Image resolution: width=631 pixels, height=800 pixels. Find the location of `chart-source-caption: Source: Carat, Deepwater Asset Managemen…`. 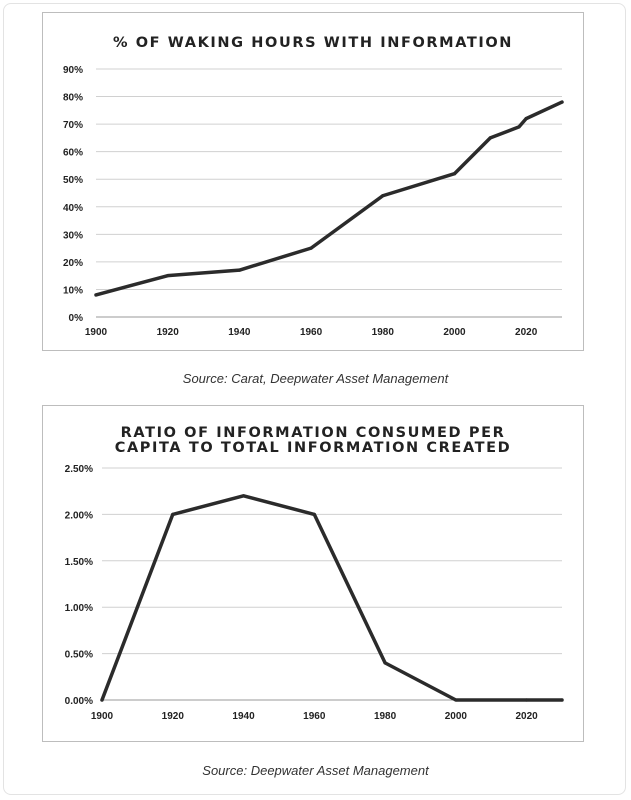

chart-source-caption: Source: Carat, Deepwater Asset Managemen… is located at coordinates (315, 378).